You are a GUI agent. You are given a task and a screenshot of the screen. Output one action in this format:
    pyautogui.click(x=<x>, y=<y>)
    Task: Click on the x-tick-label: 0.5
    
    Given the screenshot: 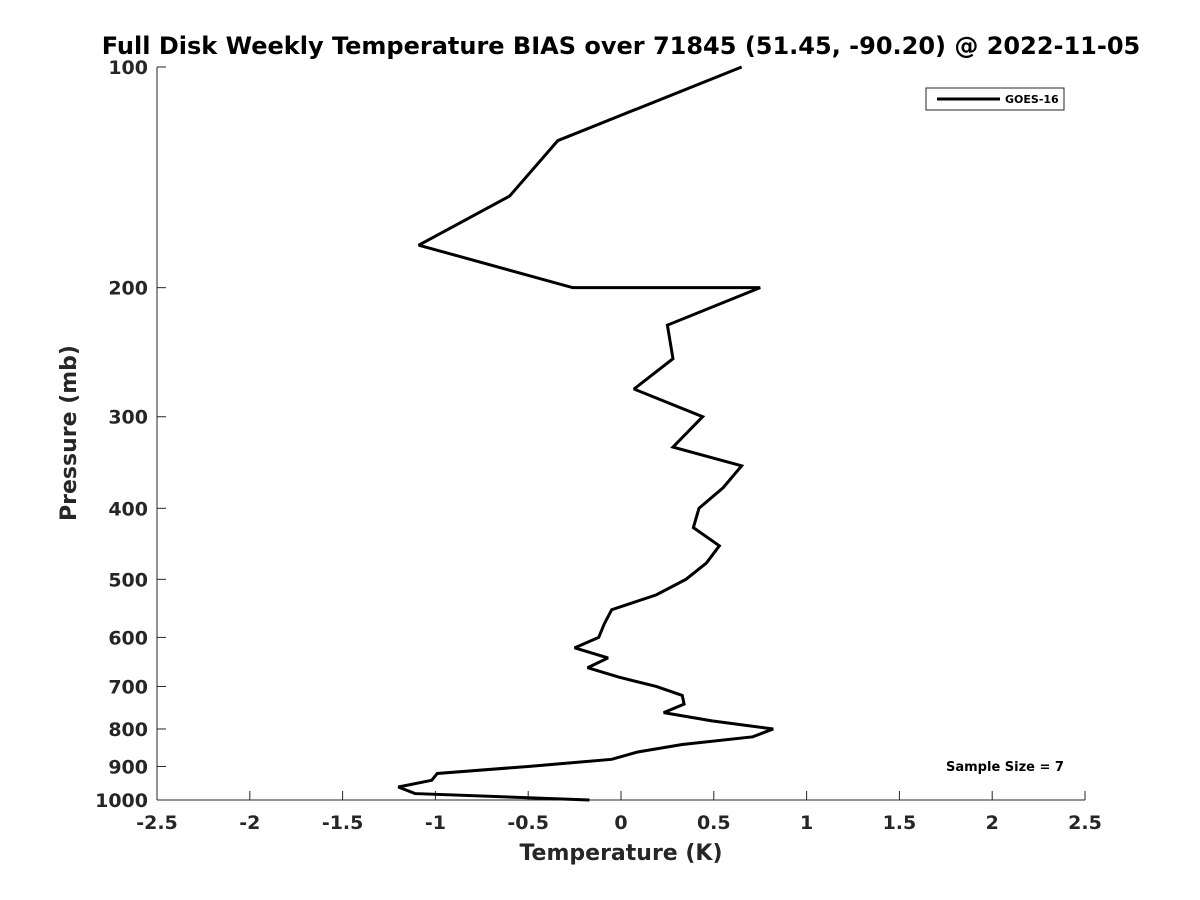 What is the action you would take?
    pyautogui.click(x=714, y=823)
    